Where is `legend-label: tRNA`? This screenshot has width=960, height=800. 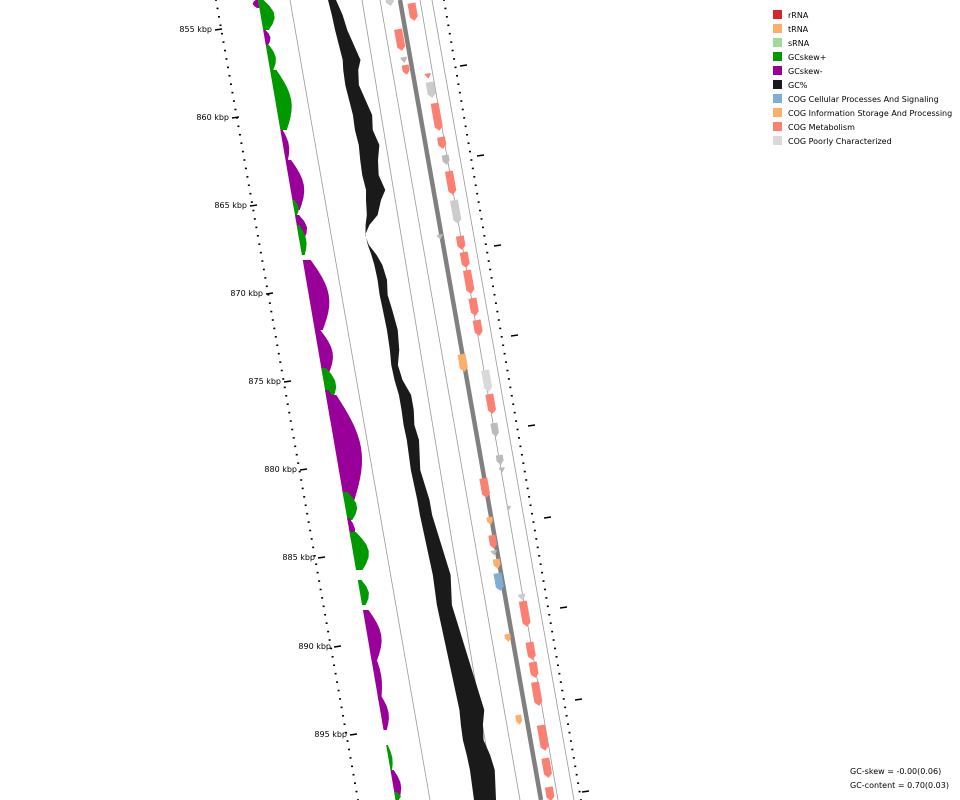
legend-label: tRNA is located at coordinates (798, 29).